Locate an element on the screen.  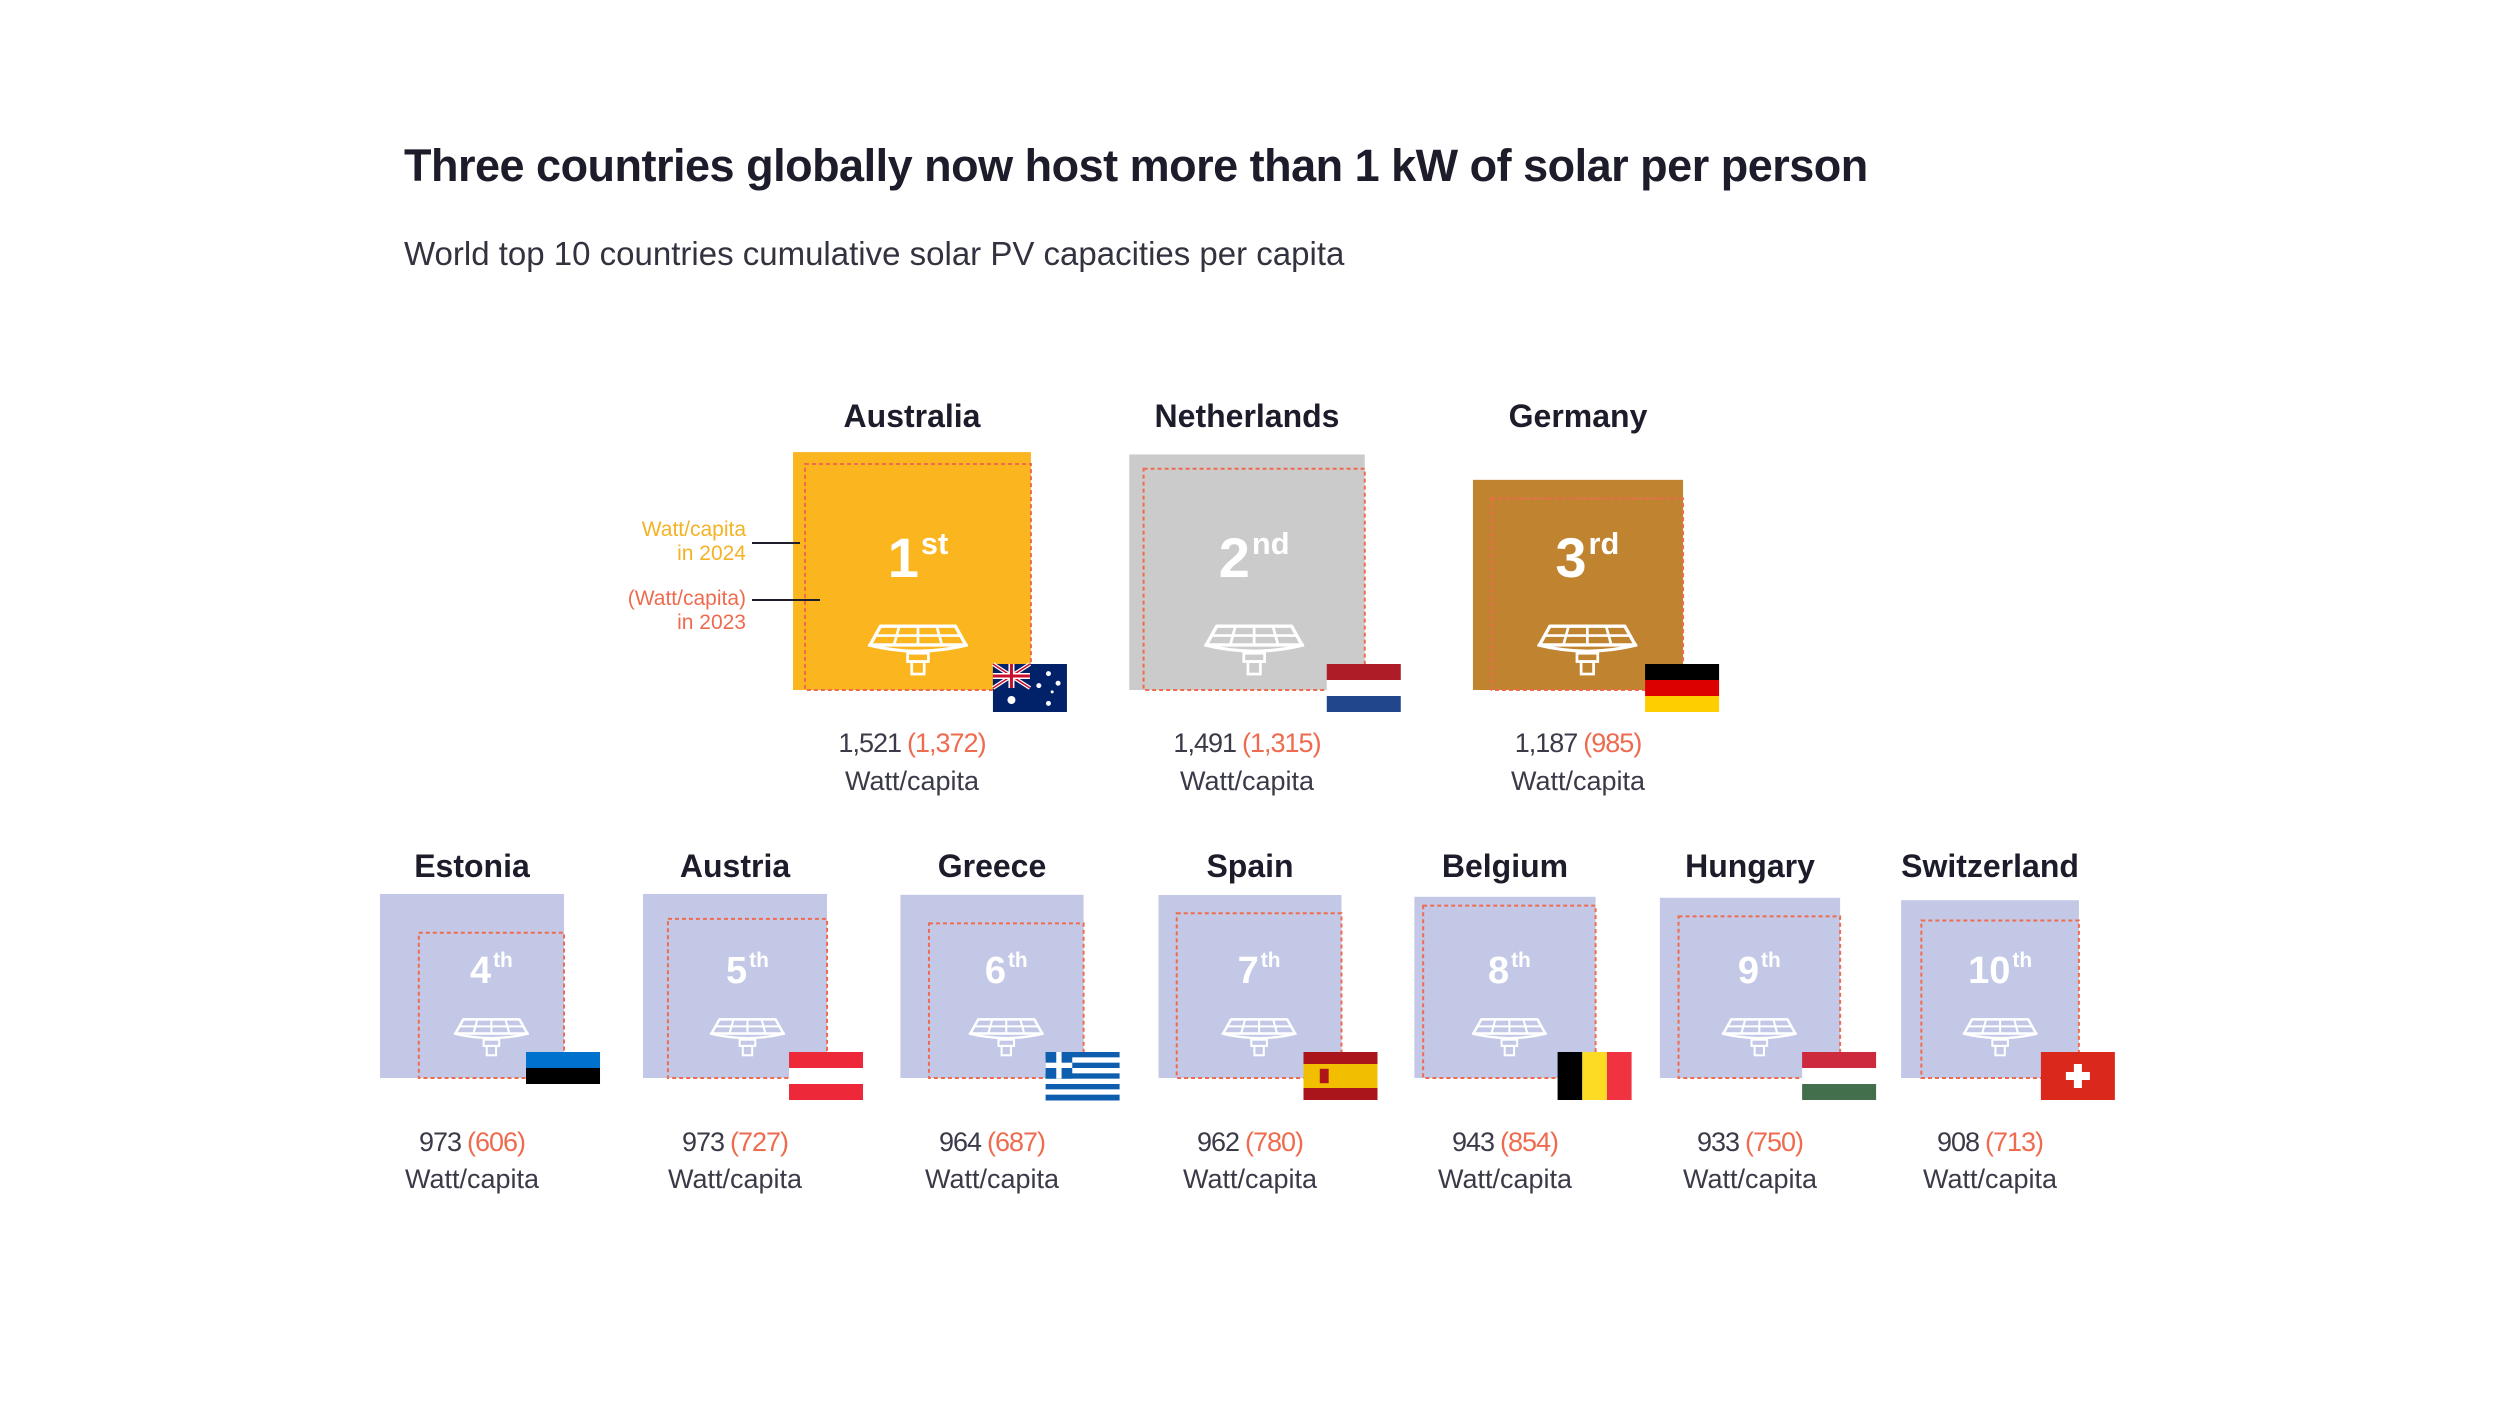
value-2023: (1,315) is located at coordinates (1282, 743).